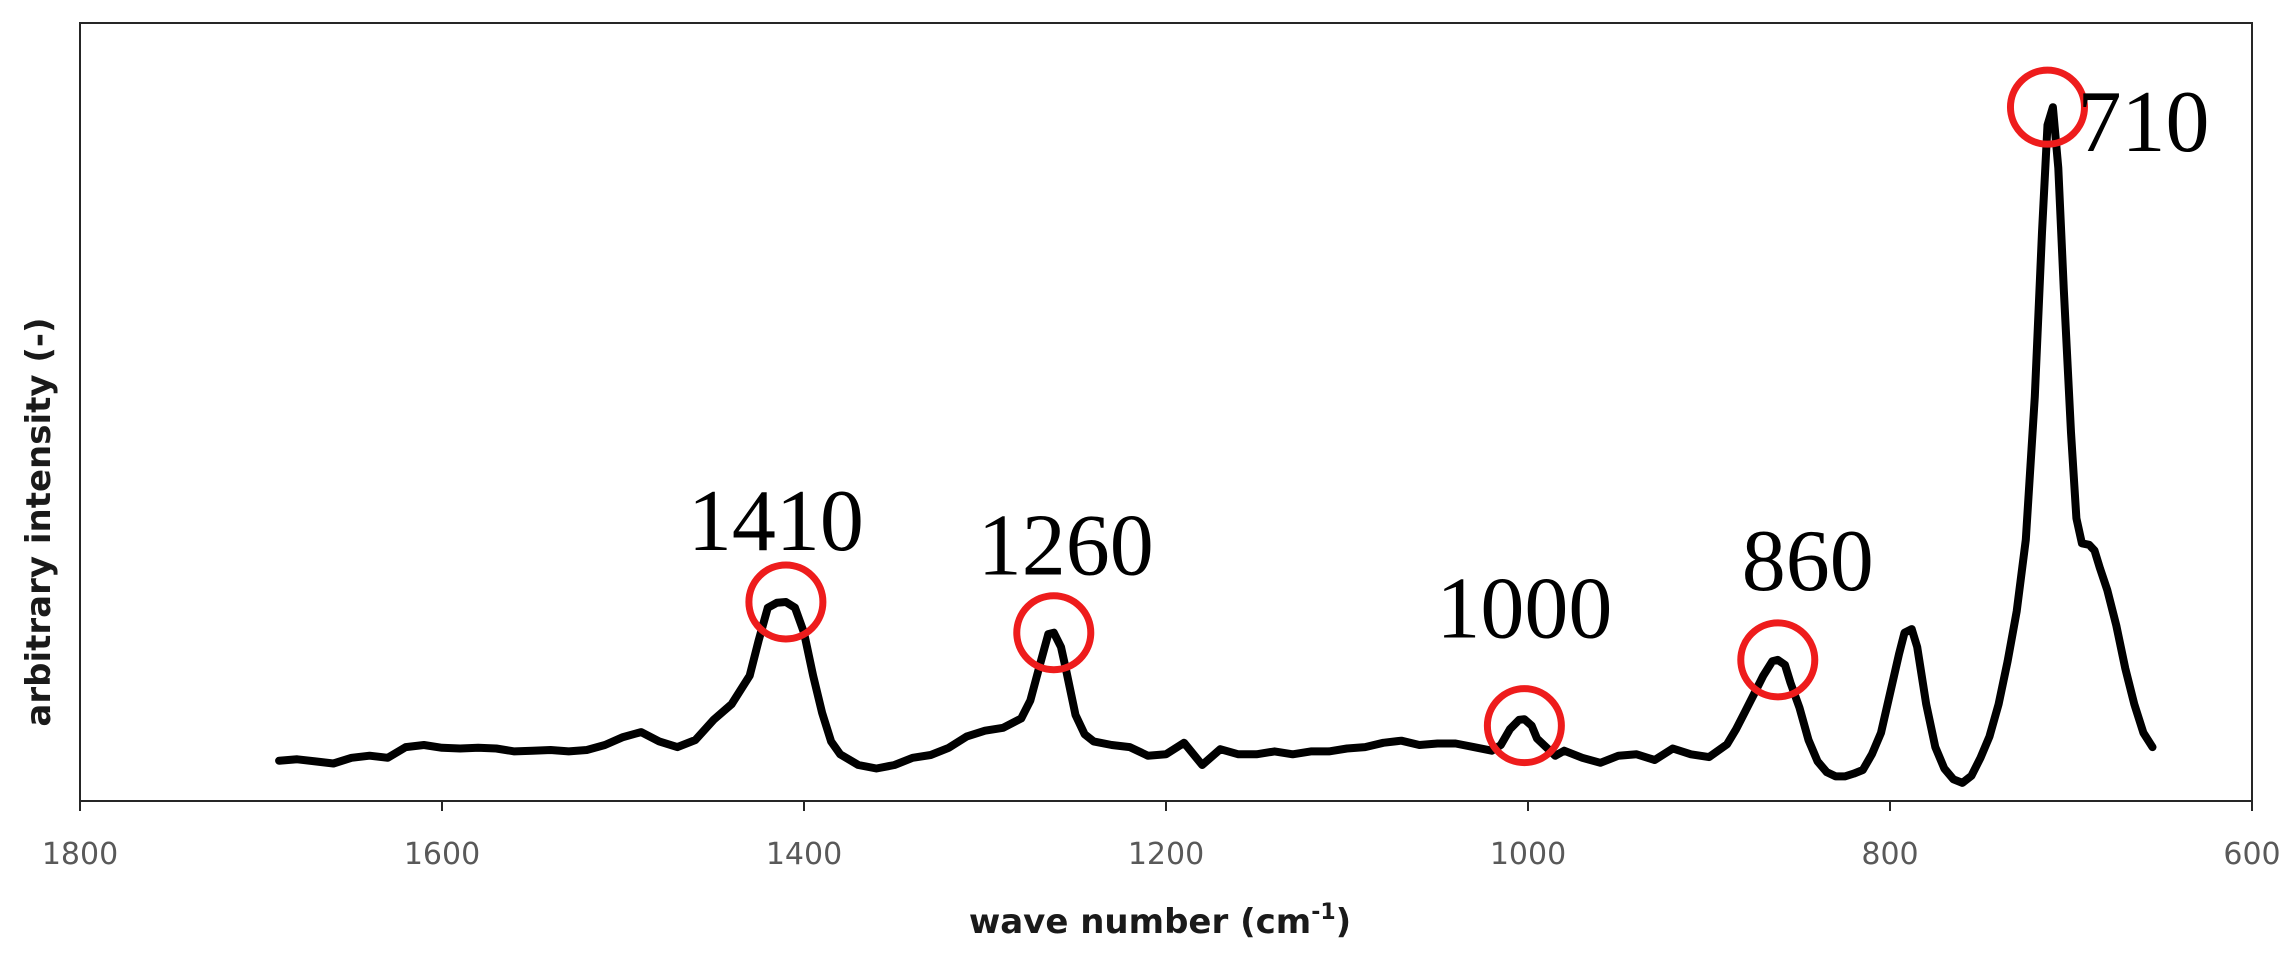 Image resolution: width=2296 pixels, height=957 pixels. I want to click on x-axis-ticks: 1800 1600 1400 1200 1000 800 600, so click(1161, 836).